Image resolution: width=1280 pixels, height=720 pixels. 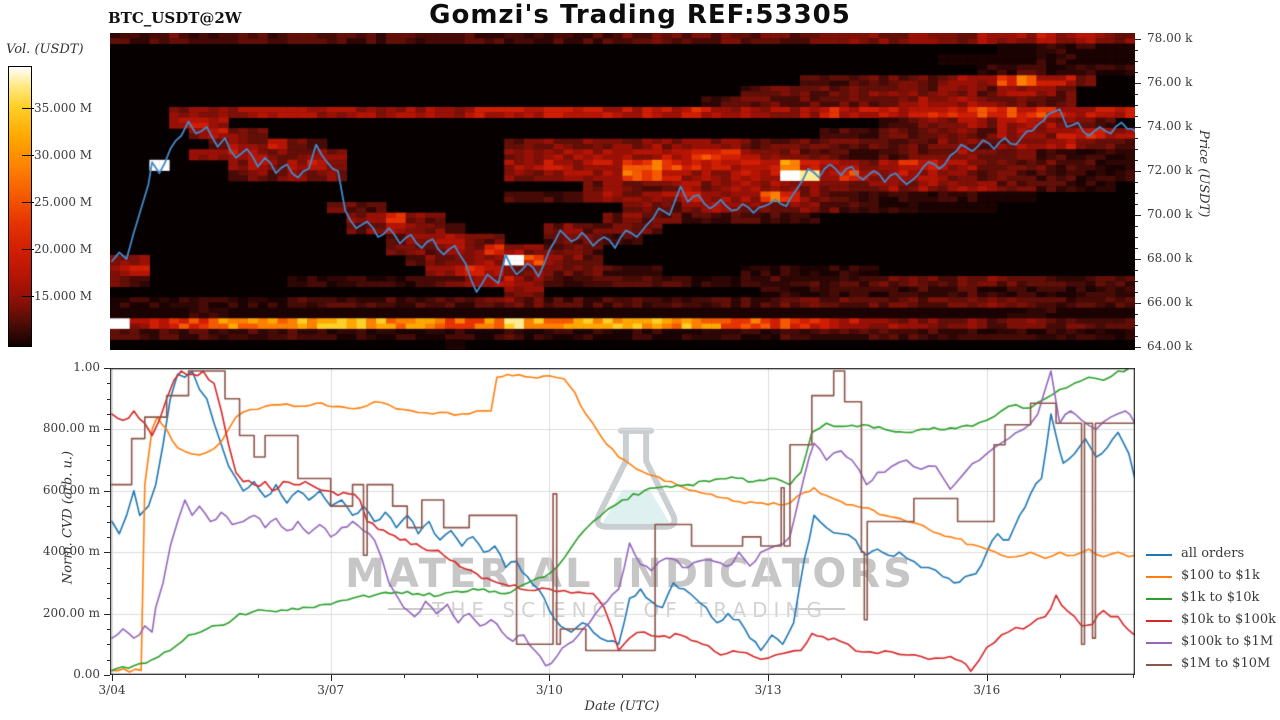 I want to click on colorbar-label: Vol. (USDT), so click(x=45, y=49).